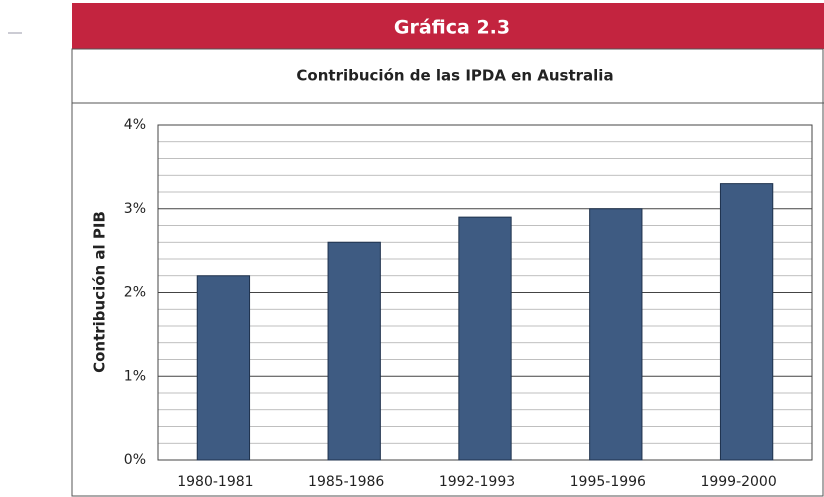  What do you see at coordinates (454, 76) in the screenshot?
I see `chart-title: Contribución de las IPDA en Australia` at bounding box center [454, 76].